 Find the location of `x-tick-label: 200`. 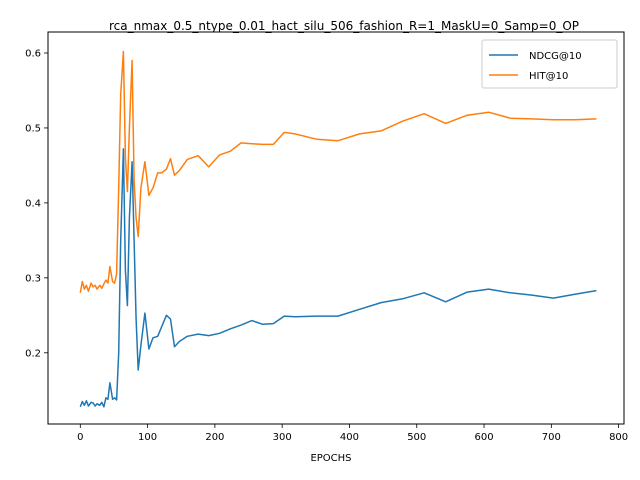

x-tick-label: 200 is located at coordinates (214, 437).